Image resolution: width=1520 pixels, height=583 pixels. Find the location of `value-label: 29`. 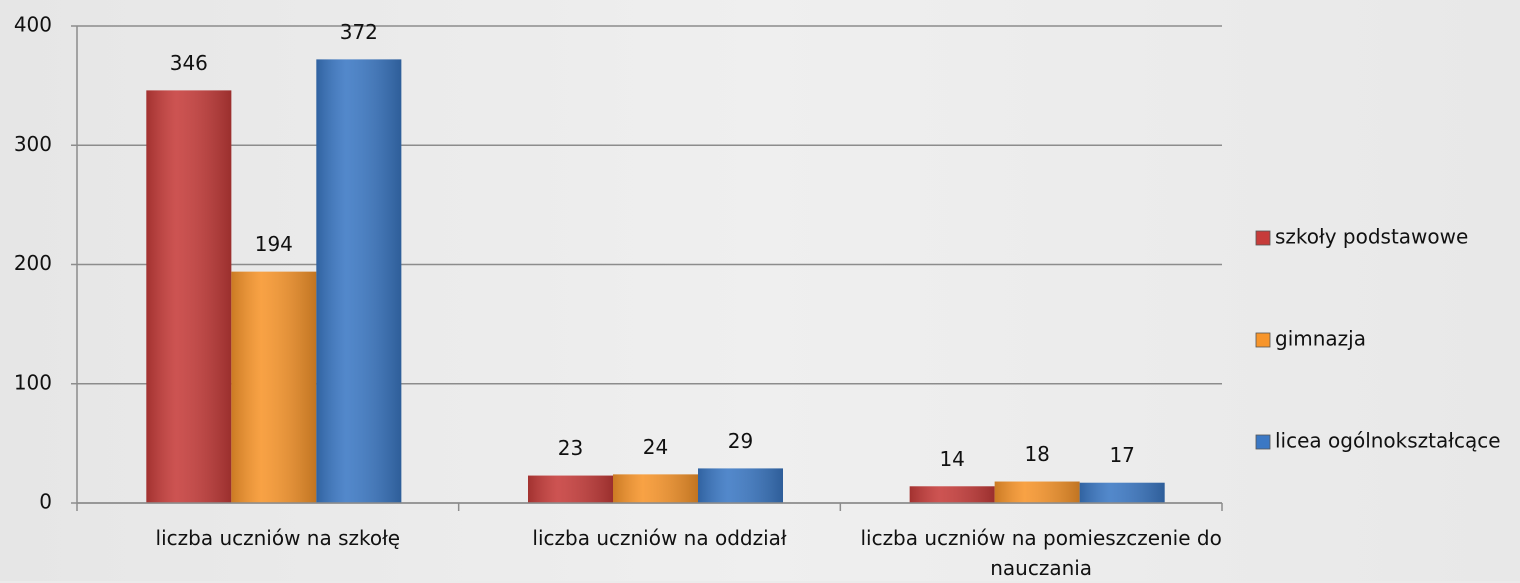

value-label: 29 is located at coordinates (740, 441).